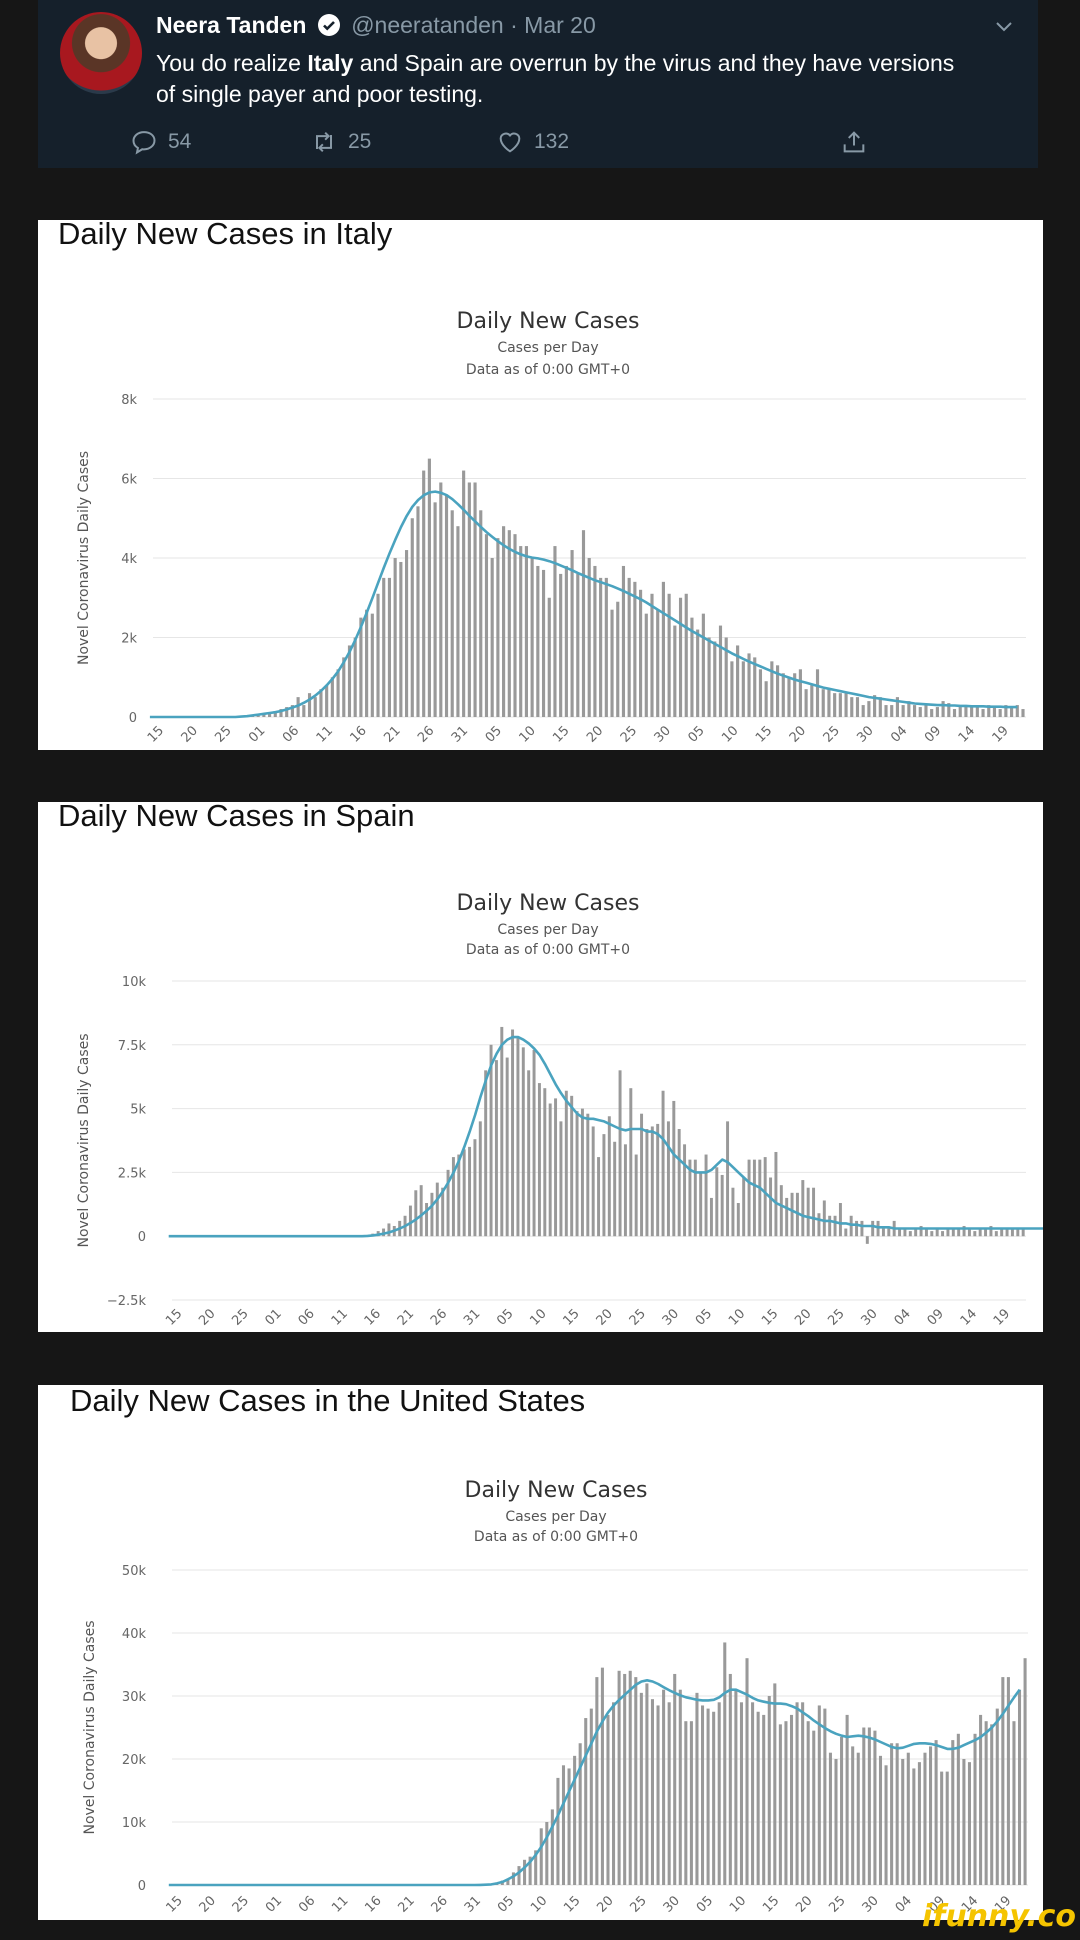 Image resolution: width=1080 pixels, height=1940 pixels. What do you see at coordinates (904, 1904) in the screenshot?
I see `x-tick-label: 04` at bounding box center [904, 1904].